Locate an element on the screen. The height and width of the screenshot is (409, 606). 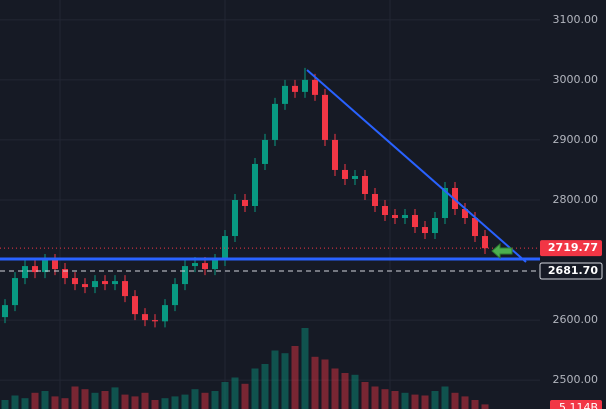
arrow-icon is located at coordinates (502, 251).